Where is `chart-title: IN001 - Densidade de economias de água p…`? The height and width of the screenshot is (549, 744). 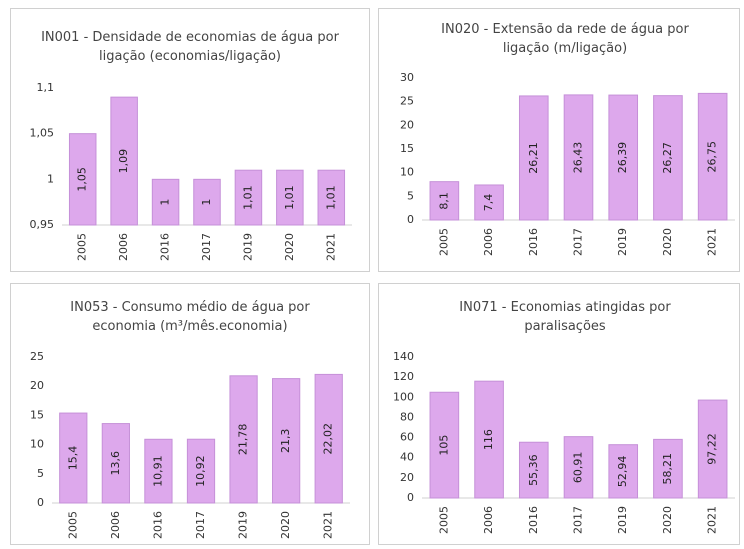
chart-title: IN001 - Densidade de economias de água p… is located at coordinates (190, 47).